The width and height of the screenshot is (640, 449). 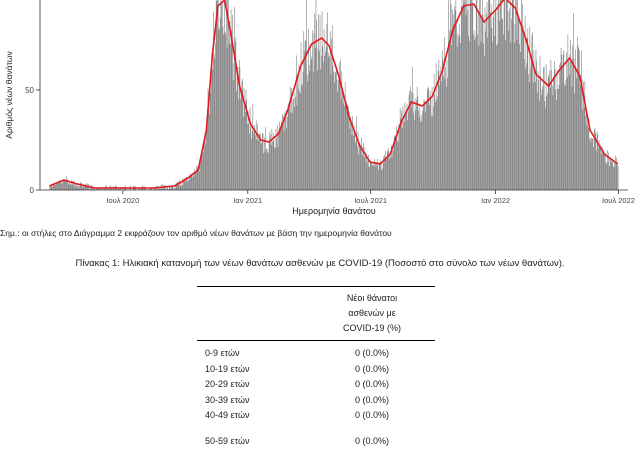 I want to click on deaths-header-line1: Νέοι θάνατοι, so click(x=372, y=298).